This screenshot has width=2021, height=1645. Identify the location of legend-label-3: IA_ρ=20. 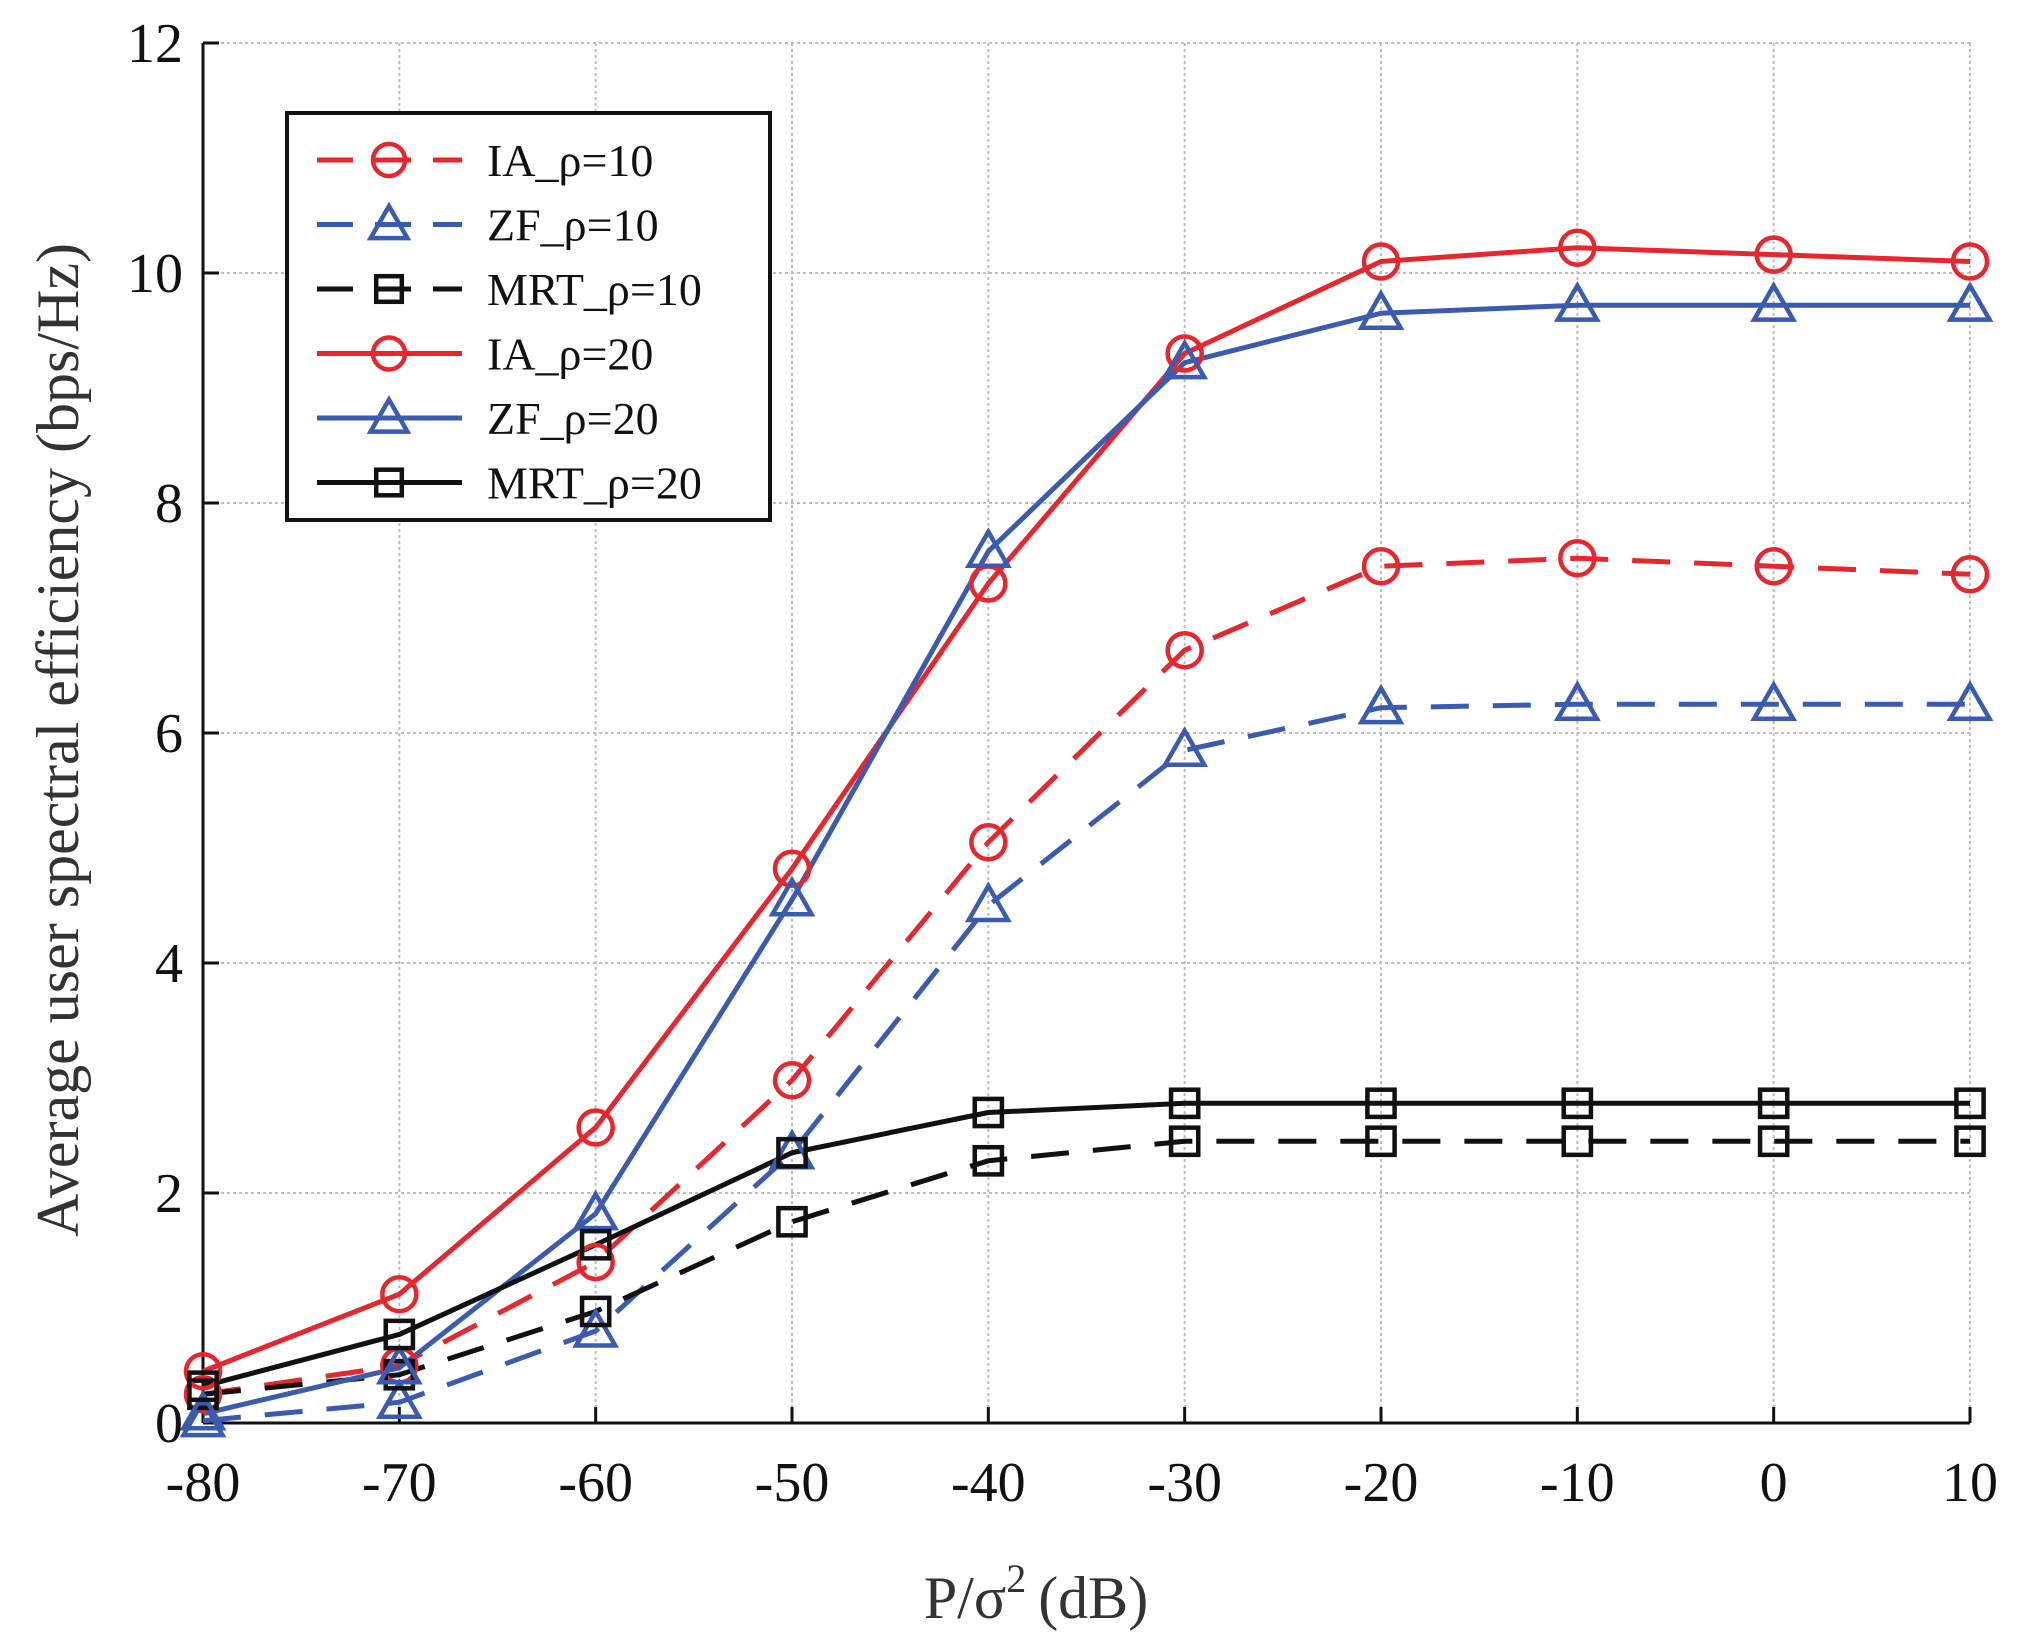
(570, 354).